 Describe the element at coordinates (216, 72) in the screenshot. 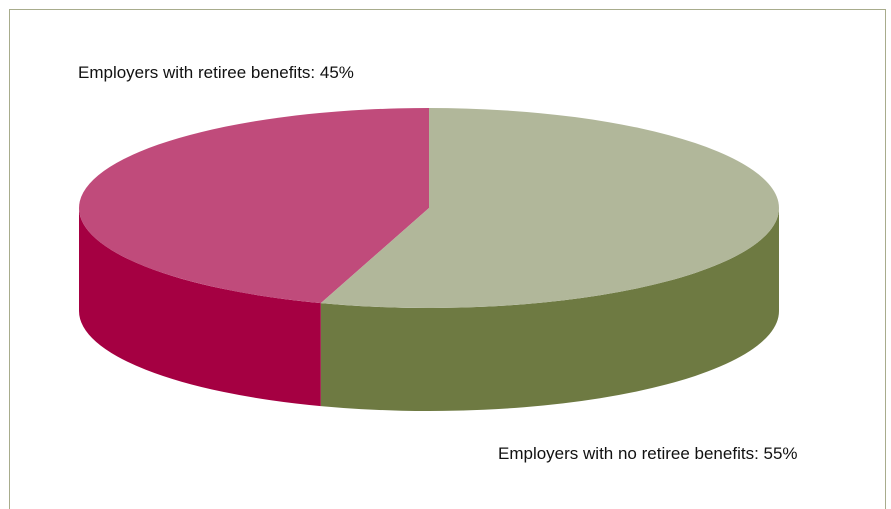

I see `label-retiree-benefits: Employers with retiree benefits: 45%` at that location.